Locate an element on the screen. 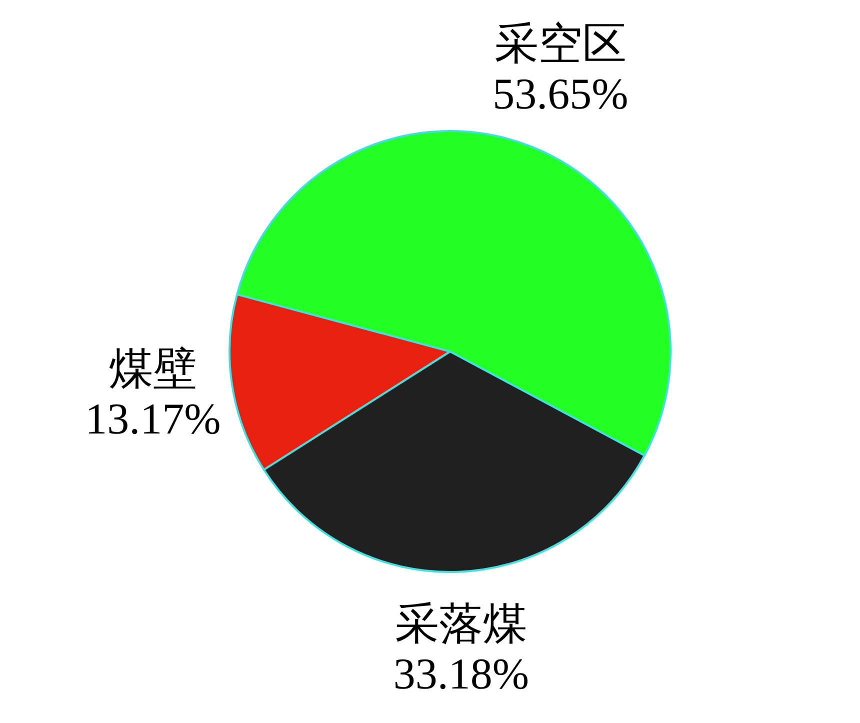 The width and height of the screenshot is (860, 723). data-label: 33.18% is located at coordinates (461, 673).